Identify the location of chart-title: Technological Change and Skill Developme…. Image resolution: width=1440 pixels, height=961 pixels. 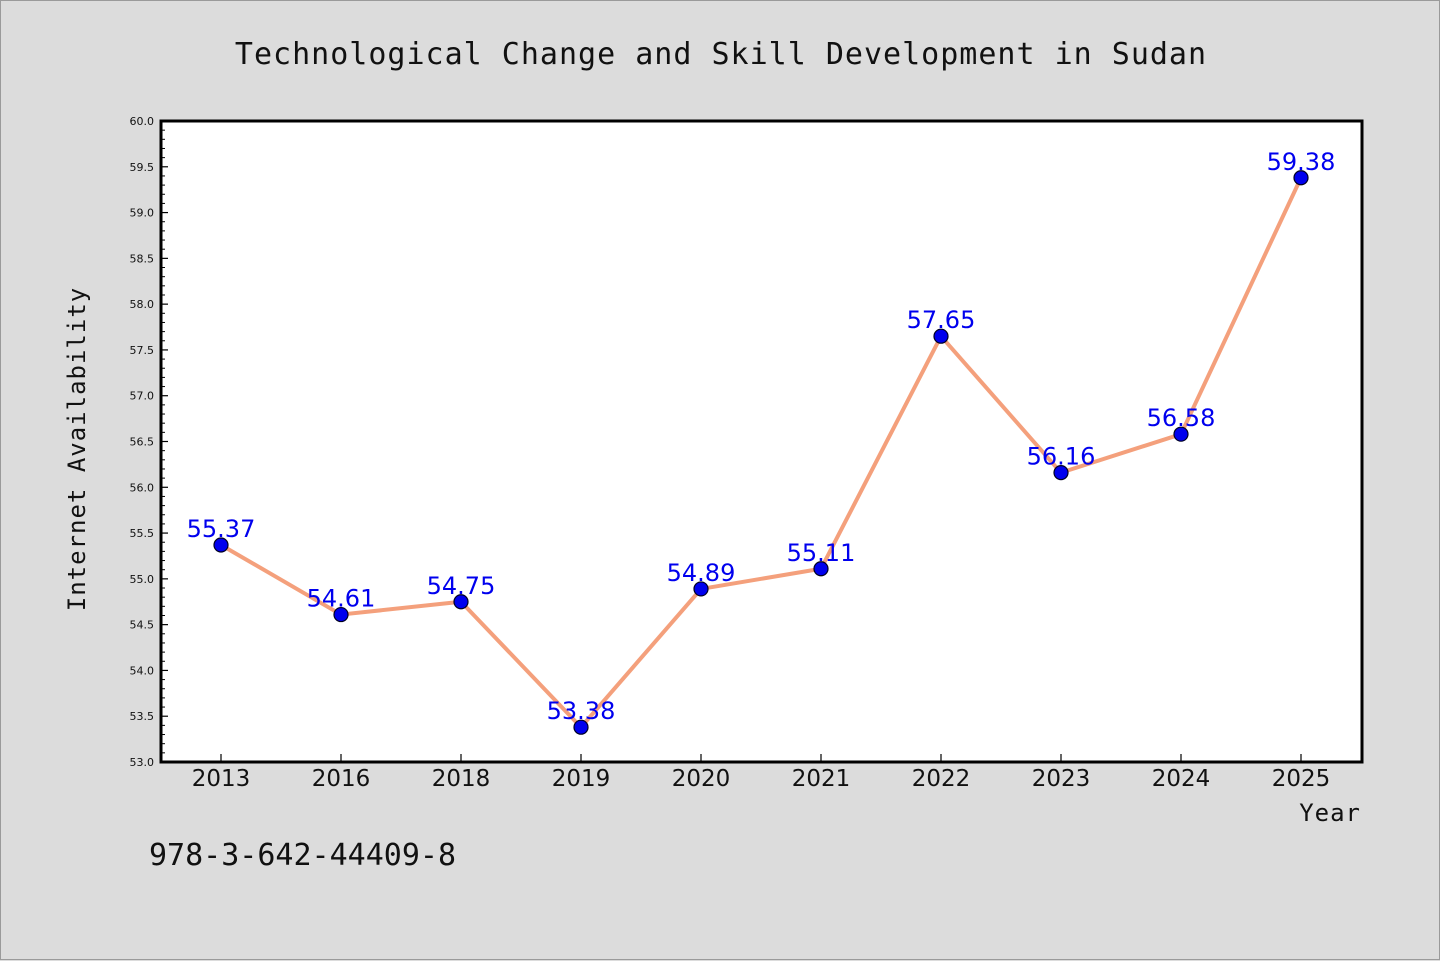
(721, 54).